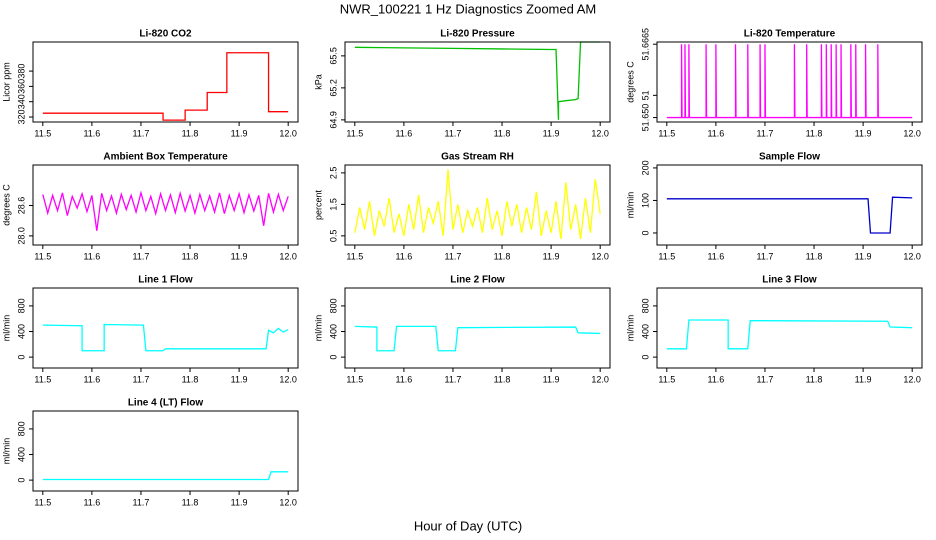 Image resolution: width=936 pixels, height=540 pixels. Describe the element at coordinates (318, 82) in the screenshot. I see `y-axis-label: kPa` at that location.